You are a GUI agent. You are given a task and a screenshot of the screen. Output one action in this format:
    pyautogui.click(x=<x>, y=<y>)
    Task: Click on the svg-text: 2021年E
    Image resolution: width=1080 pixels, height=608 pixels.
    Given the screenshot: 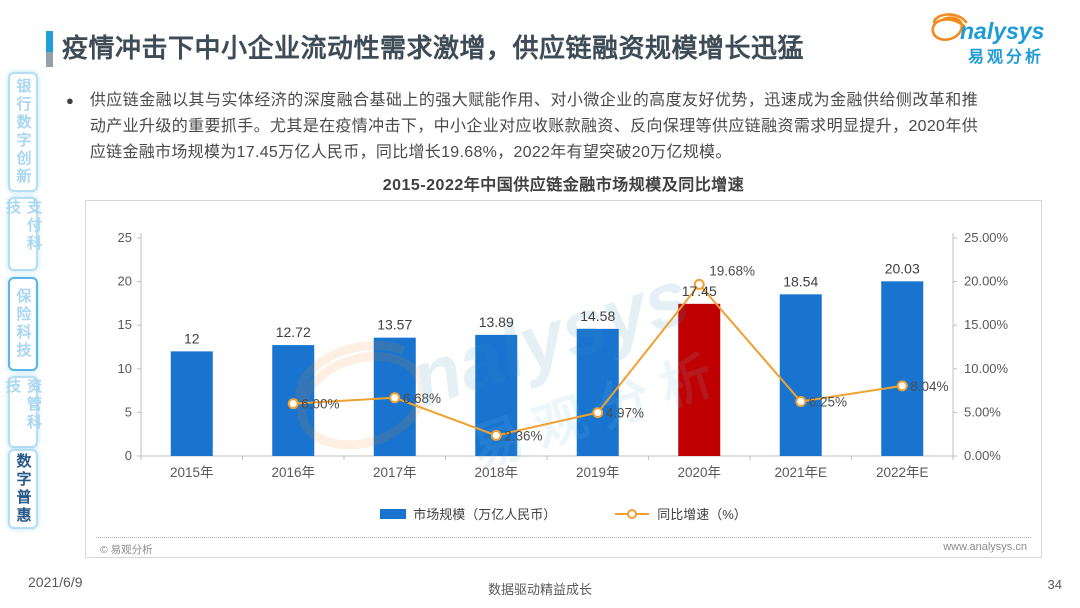 What is the action you would take?
    pyautogui.click(x=800, y=472)
    